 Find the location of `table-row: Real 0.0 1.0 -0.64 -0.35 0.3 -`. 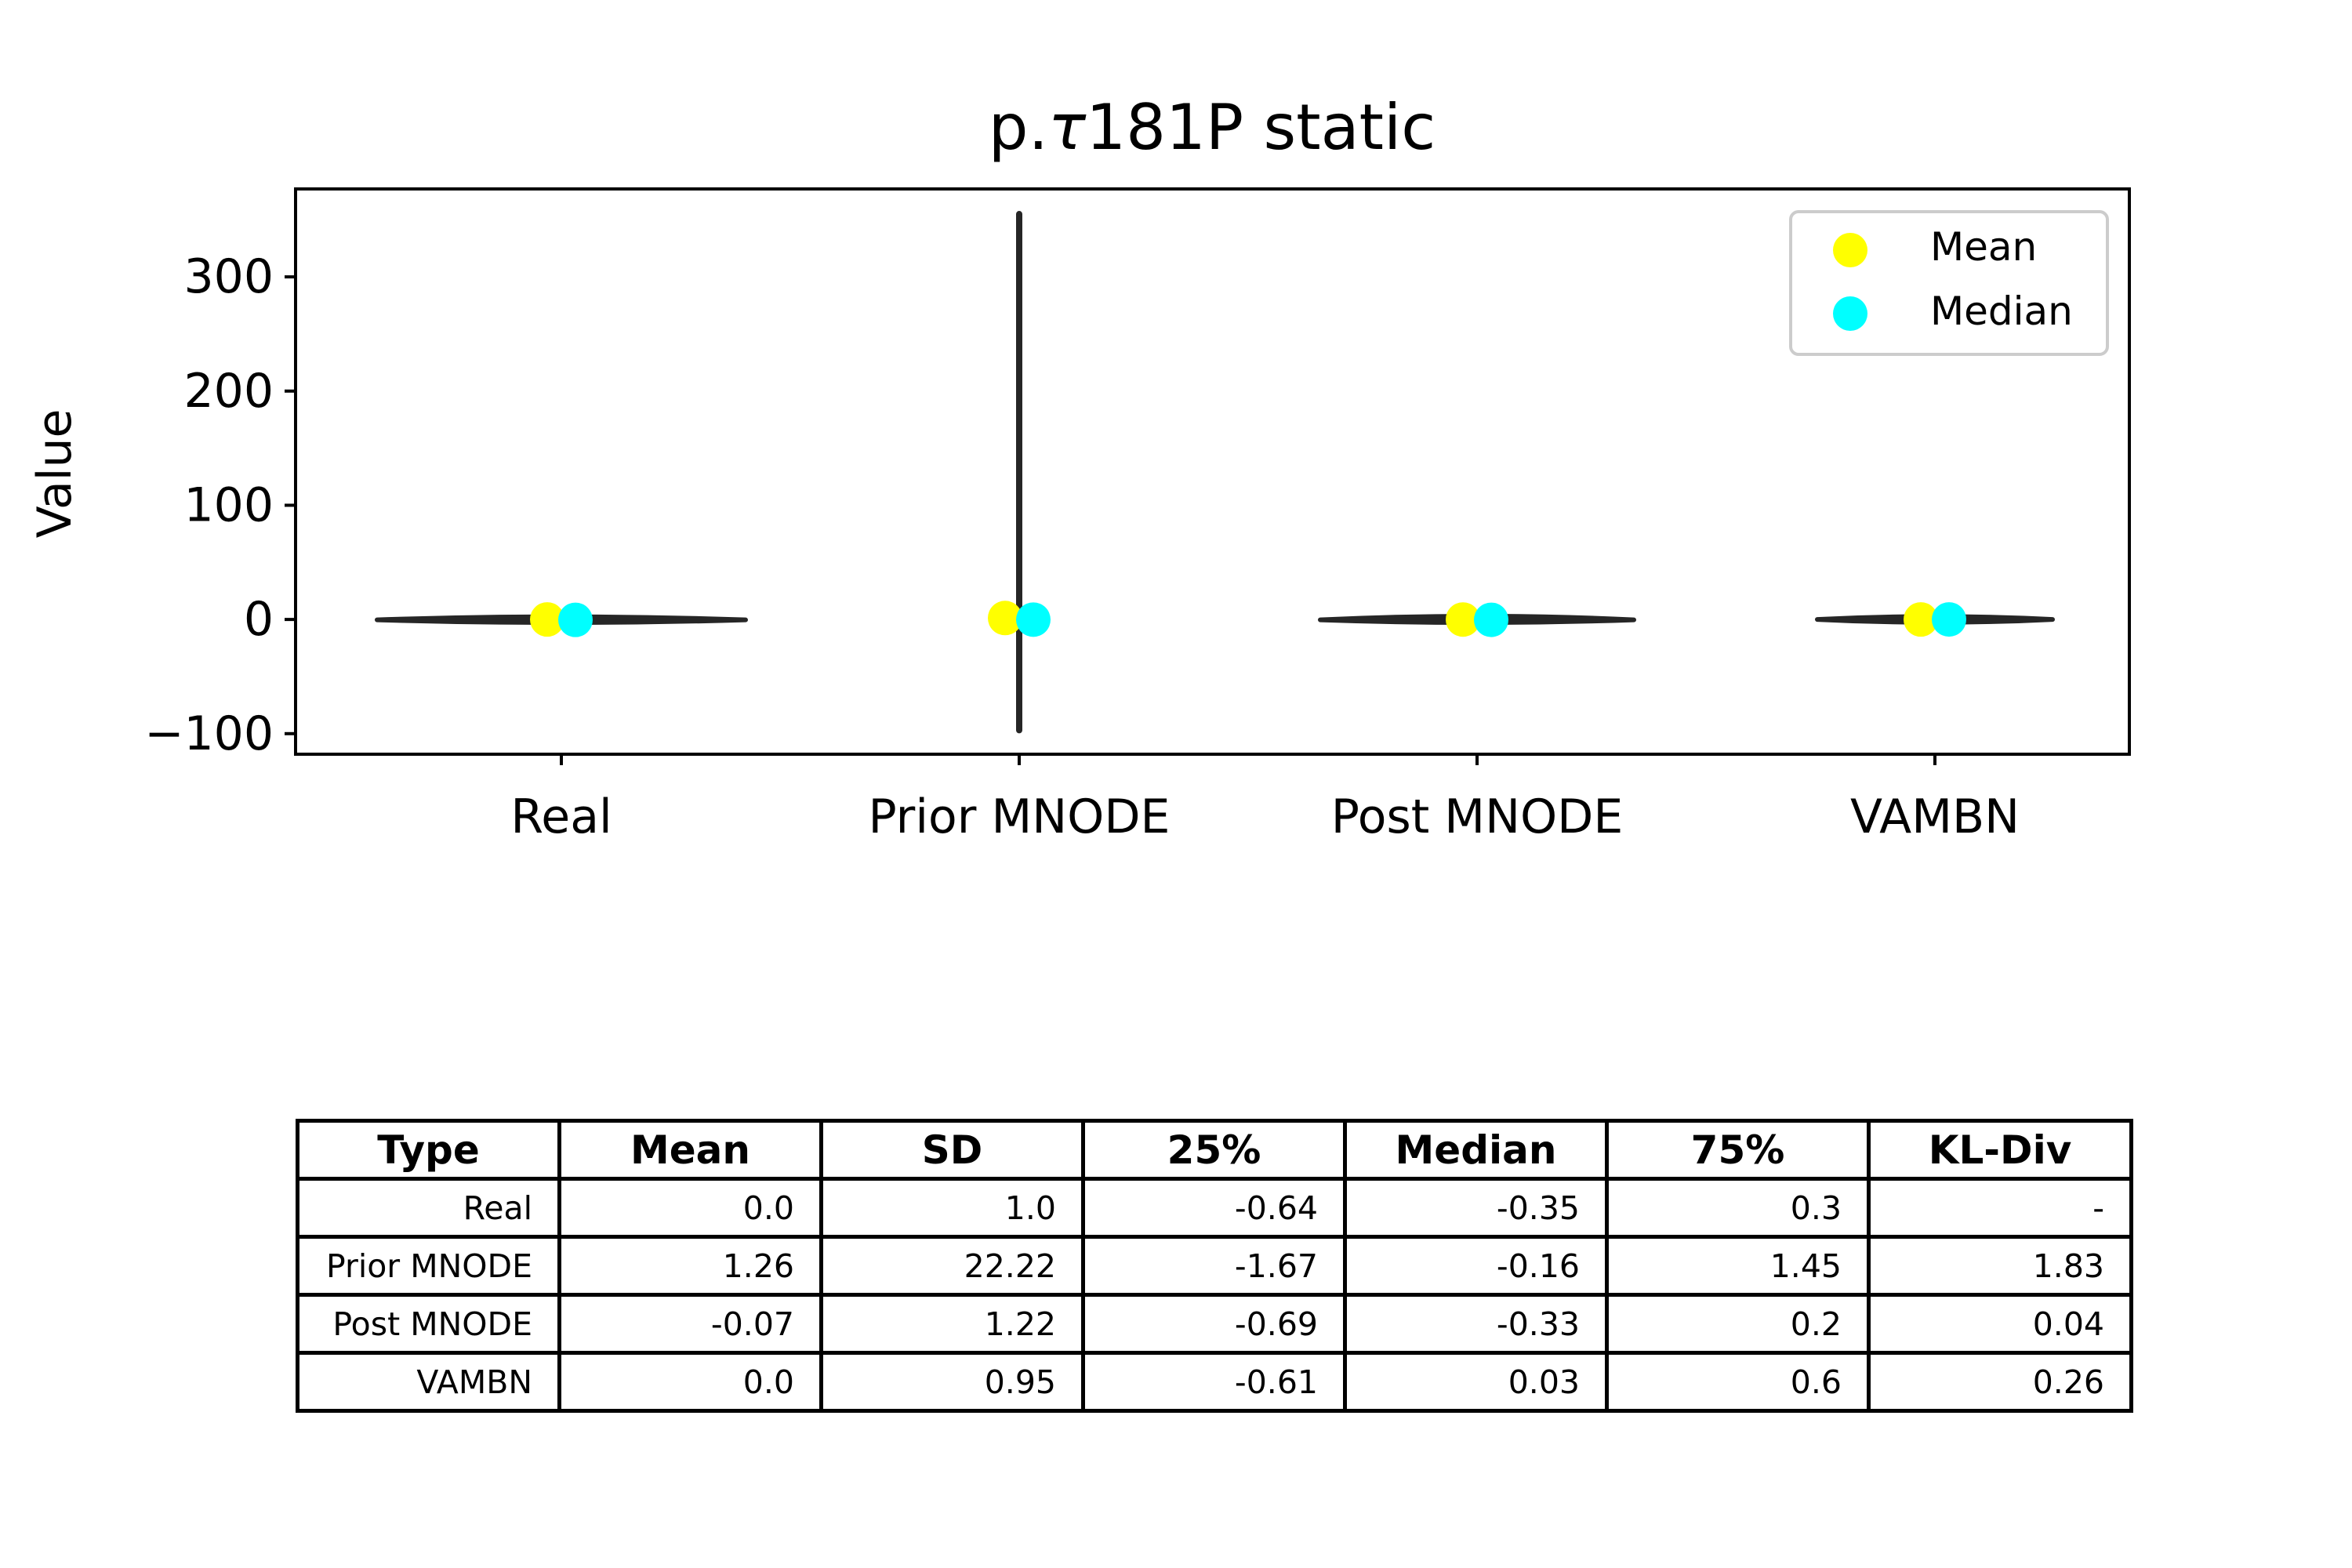

table-row: Real 0.0 1.0 -0.64 -0.35 0.3 - is located at coordinates (1214, 1208).